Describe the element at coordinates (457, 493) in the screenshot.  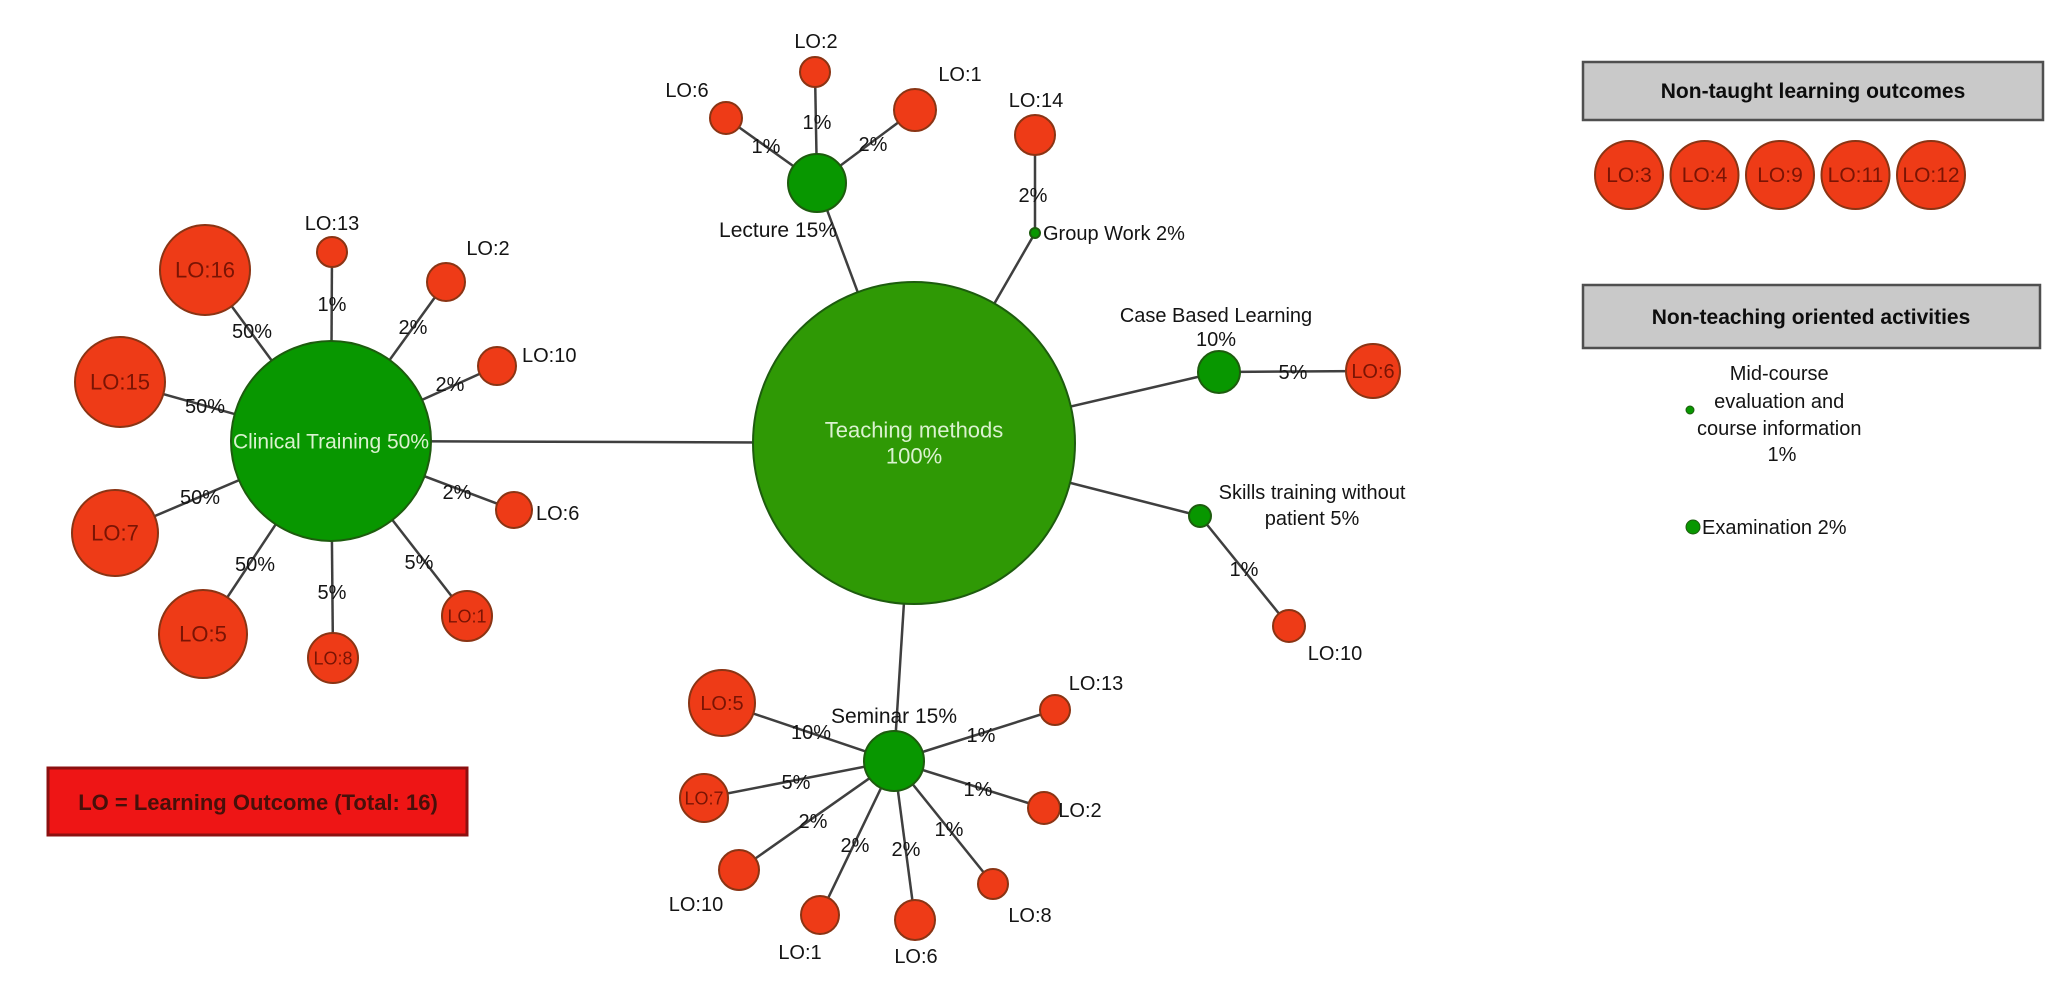
I see `edge-label-clinical-c_lo6: 2%` at that location.